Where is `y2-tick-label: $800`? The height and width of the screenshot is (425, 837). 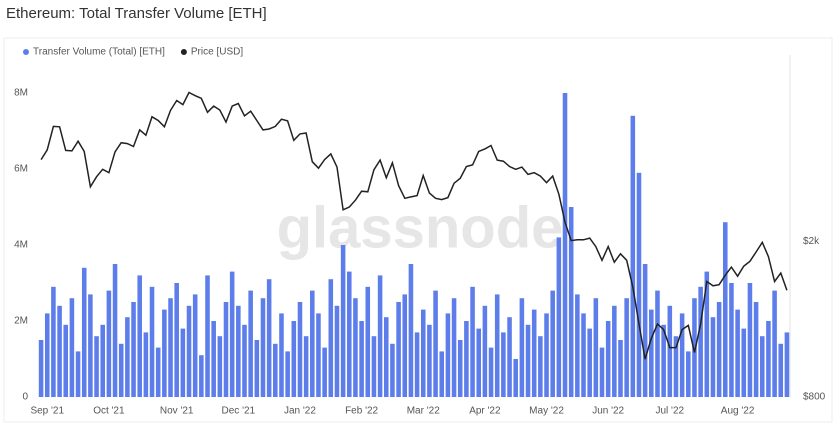
y2-tick-label: $800 is located at coordinates (814, 397).